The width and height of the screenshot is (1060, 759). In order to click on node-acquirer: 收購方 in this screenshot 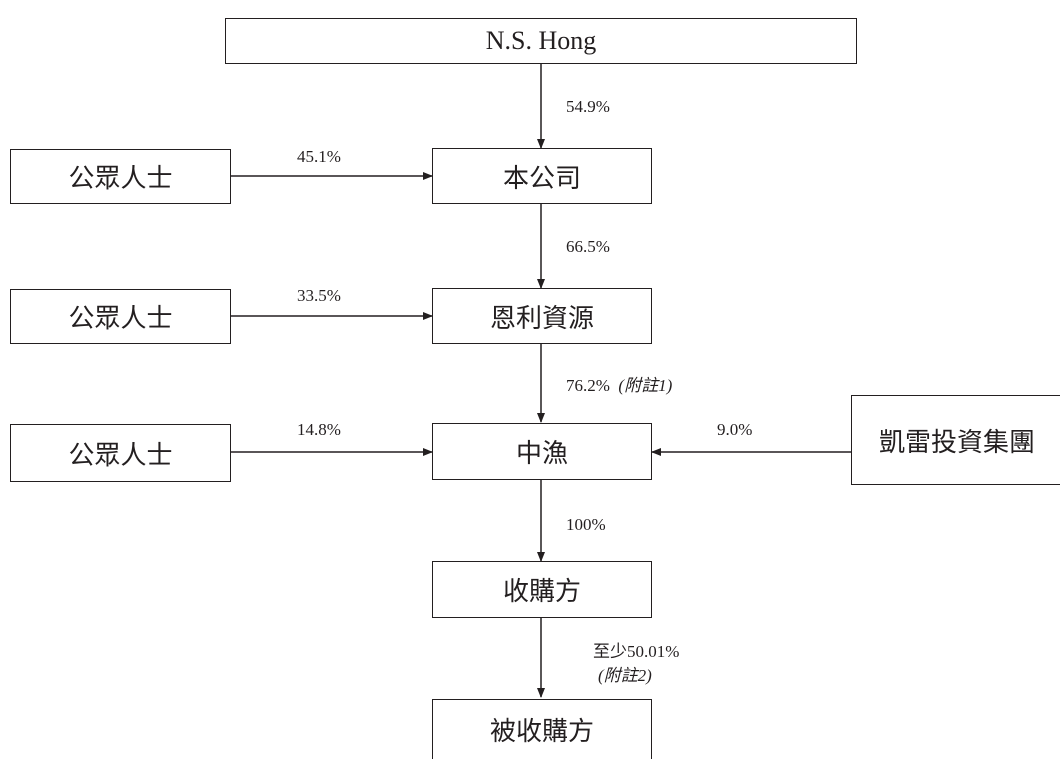, I will do `click(542, 589)`.